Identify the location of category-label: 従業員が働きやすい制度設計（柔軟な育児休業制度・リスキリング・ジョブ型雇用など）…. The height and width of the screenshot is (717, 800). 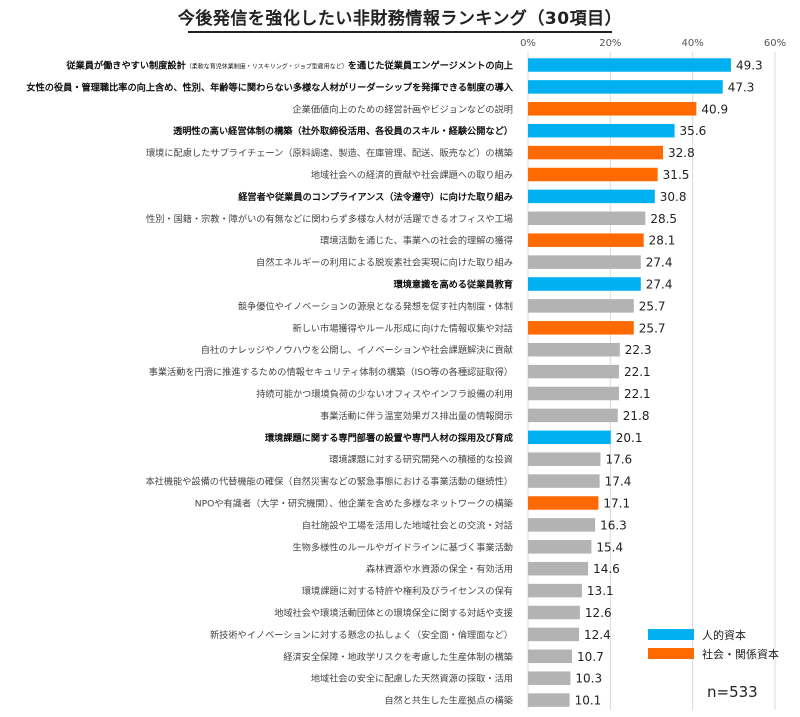
(289, 66).